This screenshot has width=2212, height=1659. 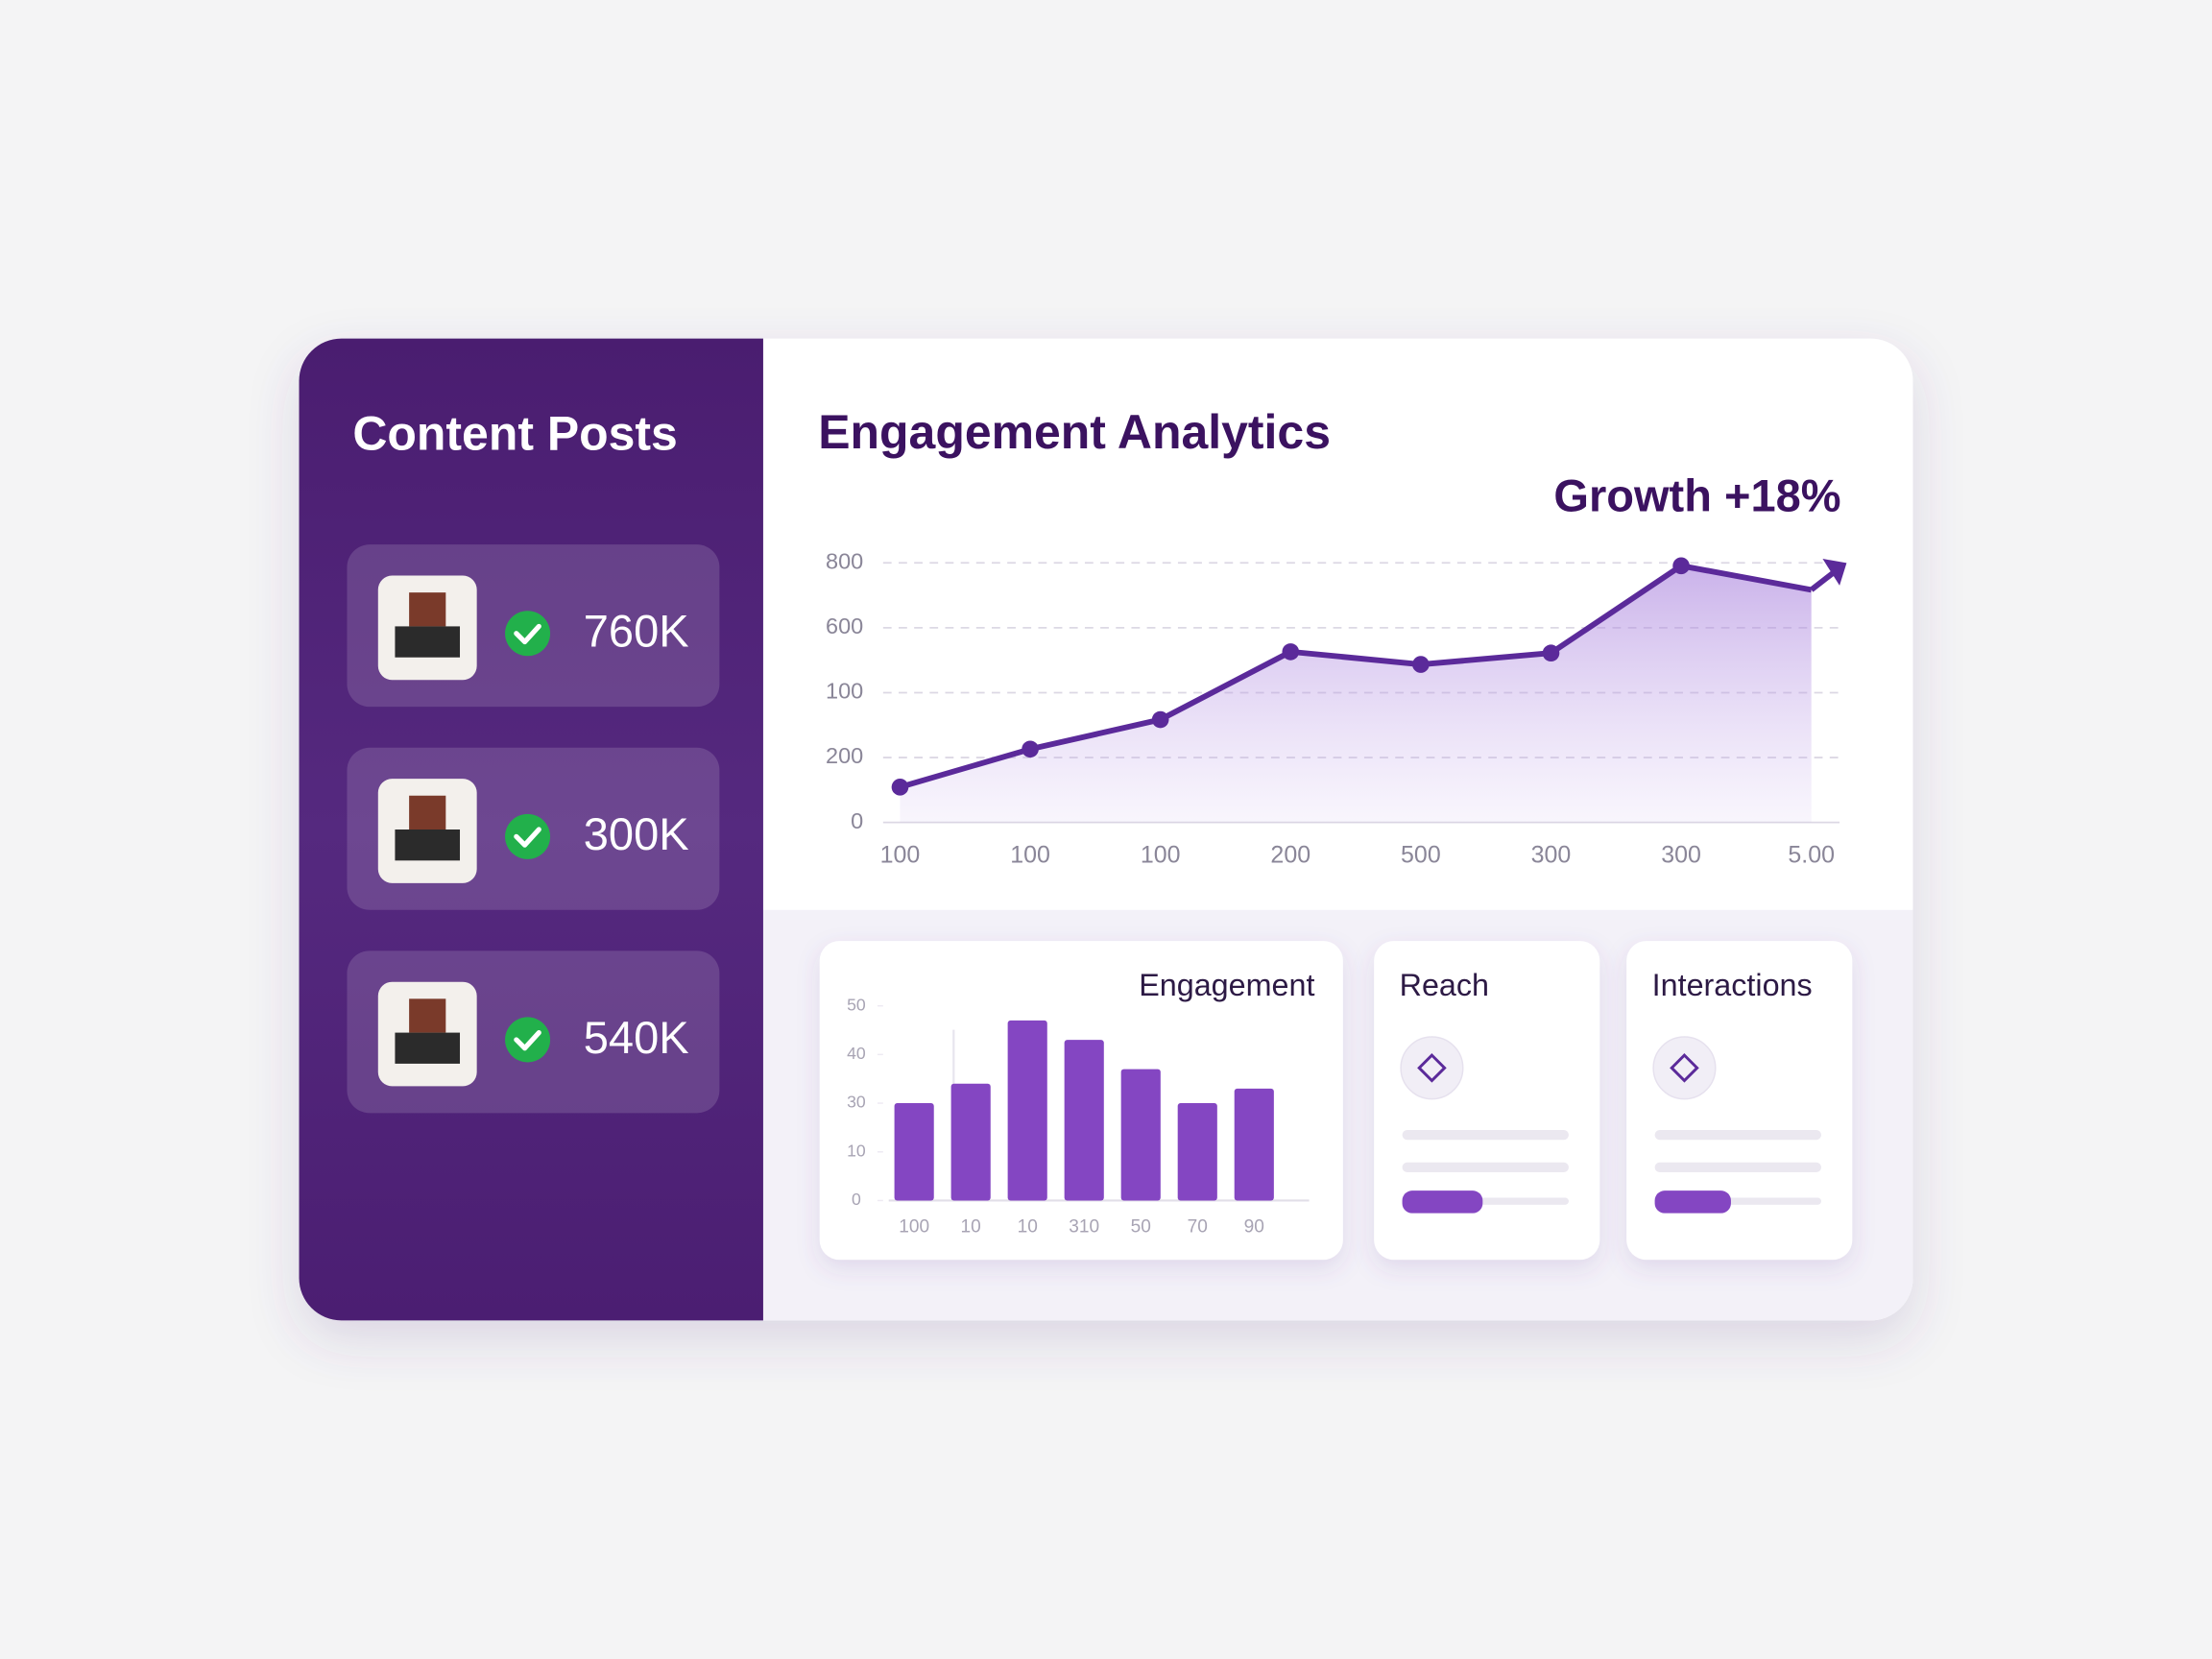 I want to click on x-tick-label: 200, so click(x=1290, y=855).